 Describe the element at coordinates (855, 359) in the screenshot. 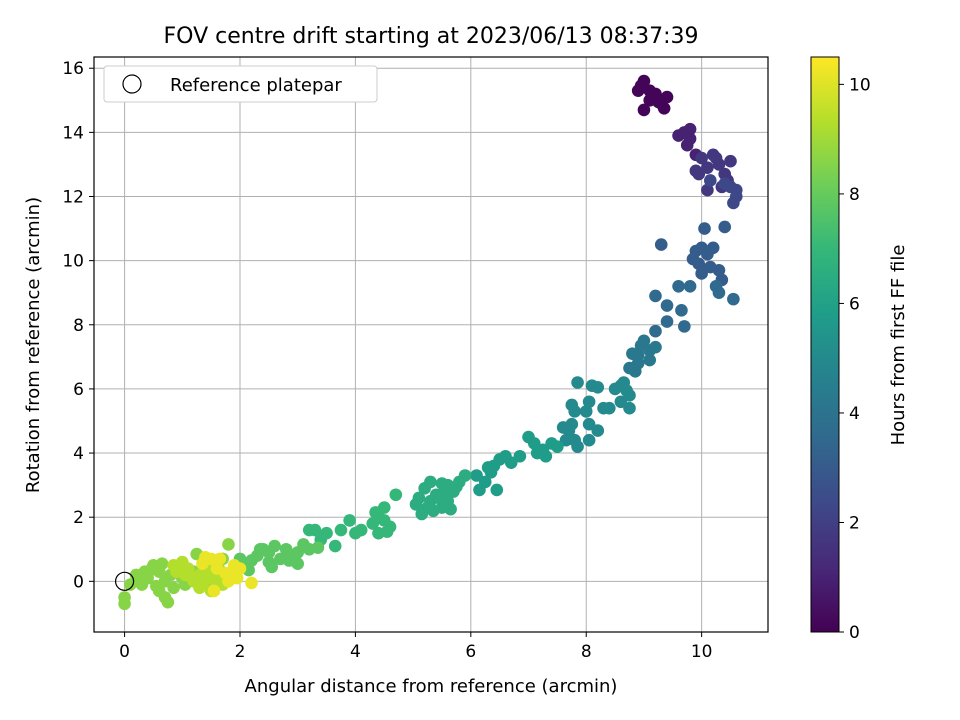

I see `colorbar-ticks: 0 2 4 6 8 10` at that location.